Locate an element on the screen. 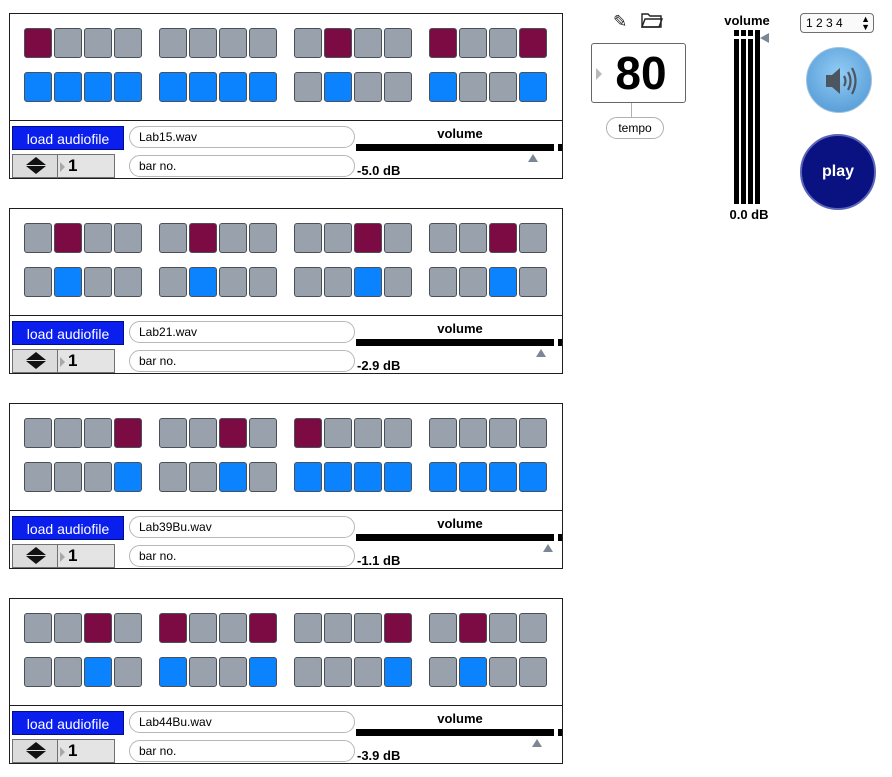  bars-select: 1 2 3 4 ▲ ▼ is located at coordinates (837, 23).